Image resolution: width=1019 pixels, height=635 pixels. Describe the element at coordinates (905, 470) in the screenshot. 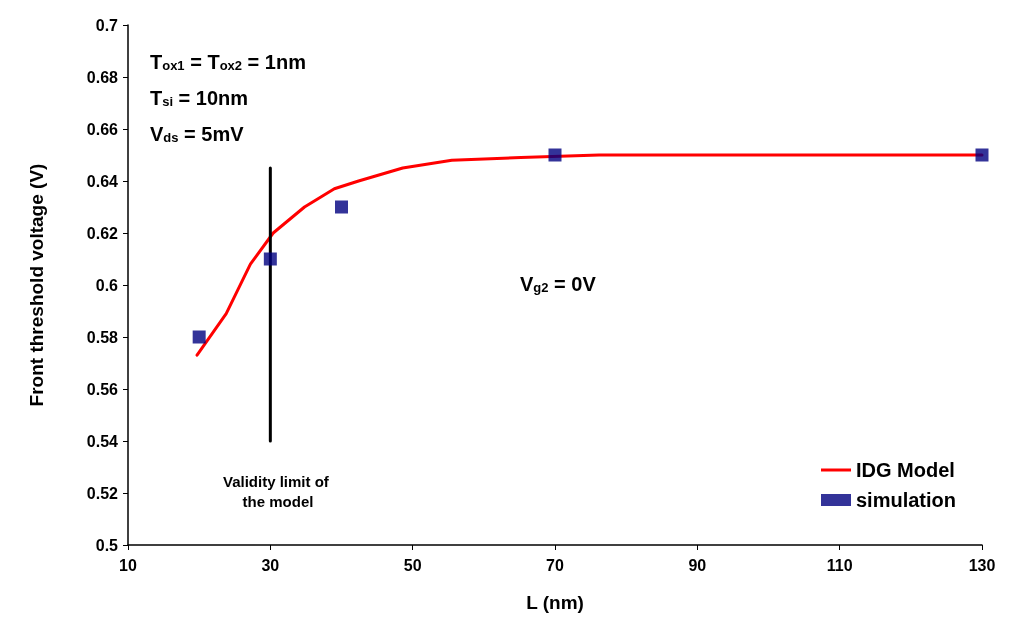

I see `legend-label: IDG Model` at that location.